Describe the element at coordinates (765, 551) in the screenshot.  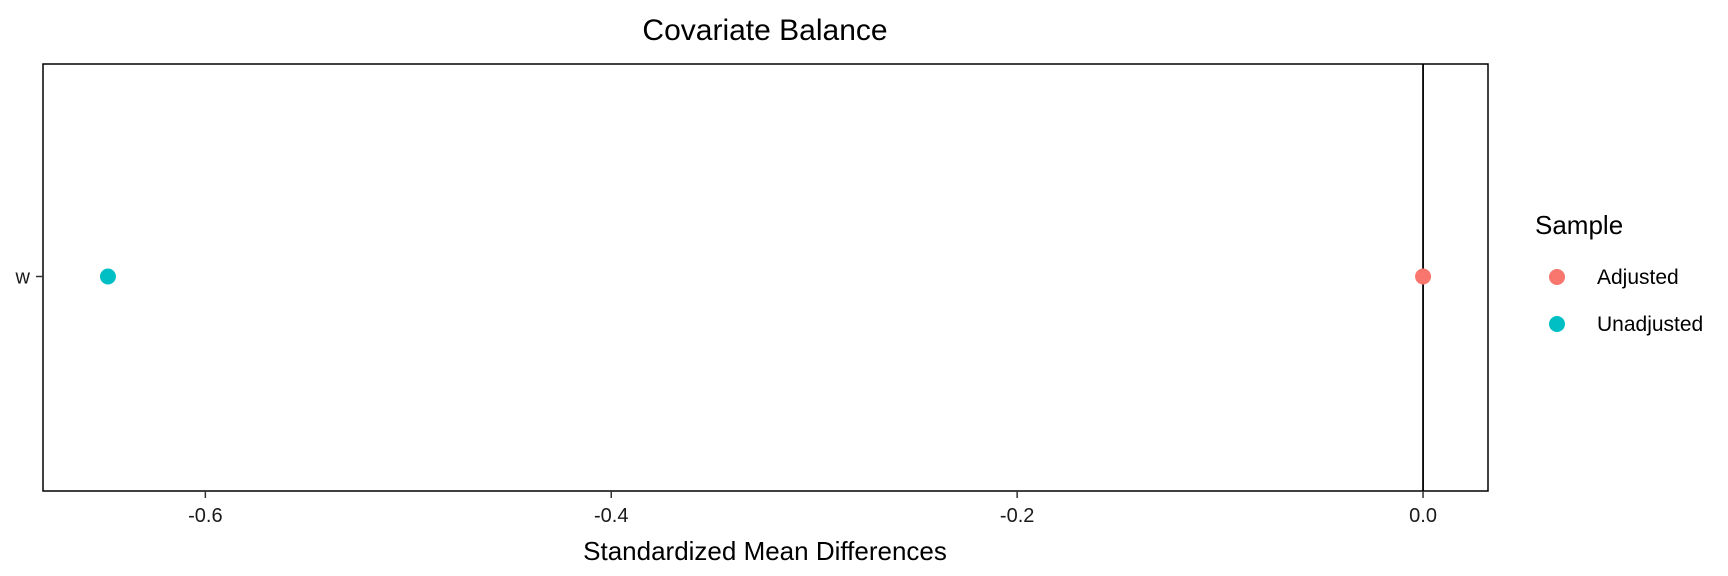
I see `x-axis-title: Standardized Mean Differences` at that location.